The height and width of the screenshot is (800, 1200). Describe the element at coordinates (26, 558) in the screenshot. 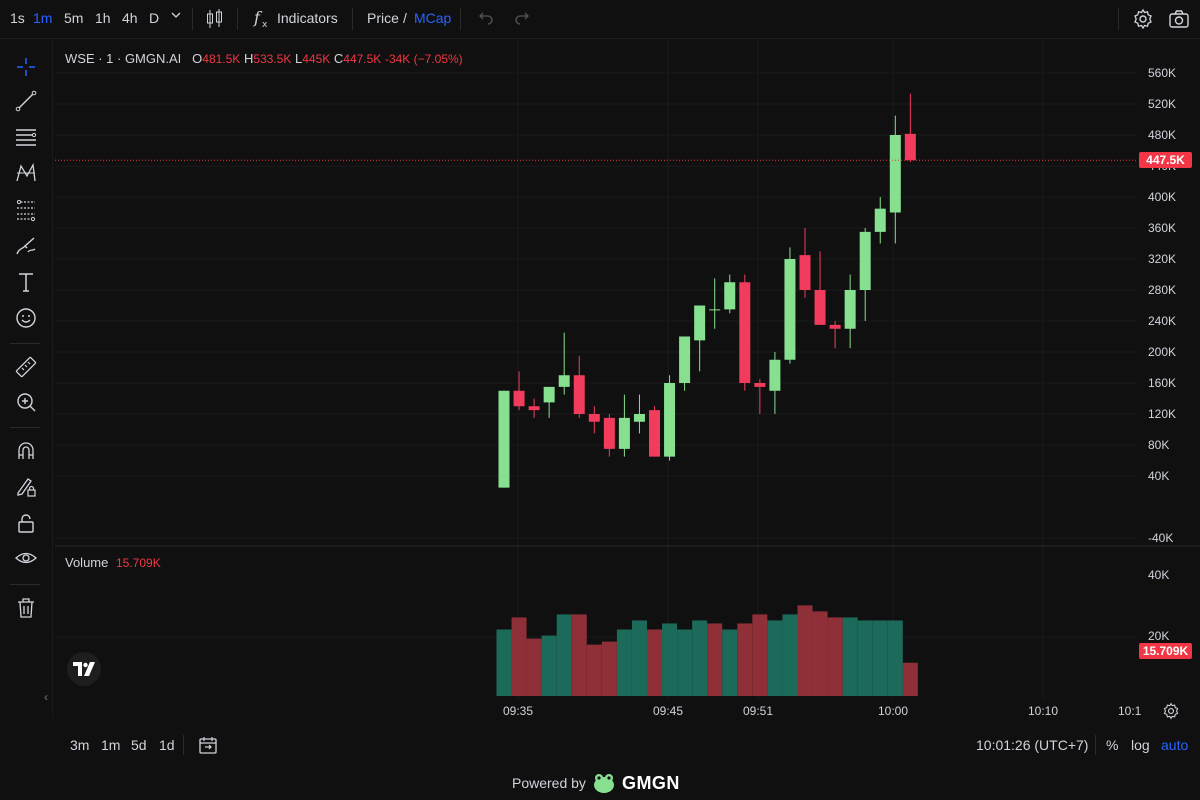

I see `eye-icon` at that location.